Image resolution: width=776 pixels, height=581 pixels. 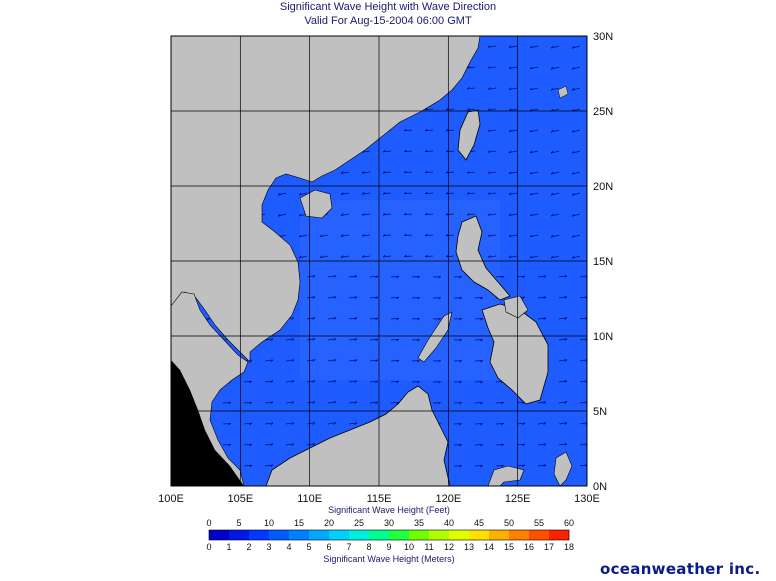 I want to click on land-malay-peninsula, so click(x=207, y=423).